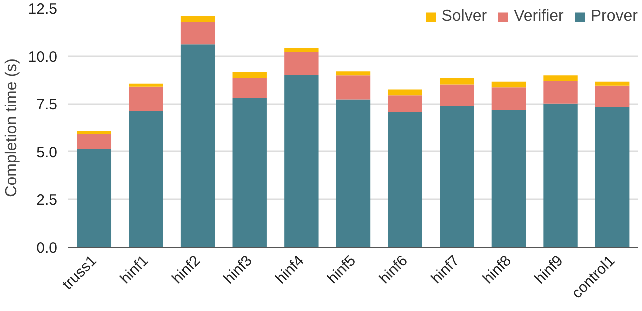 The image size is (642, 311). I want to click on y-tick-label: 2.5, so click(47, 201).